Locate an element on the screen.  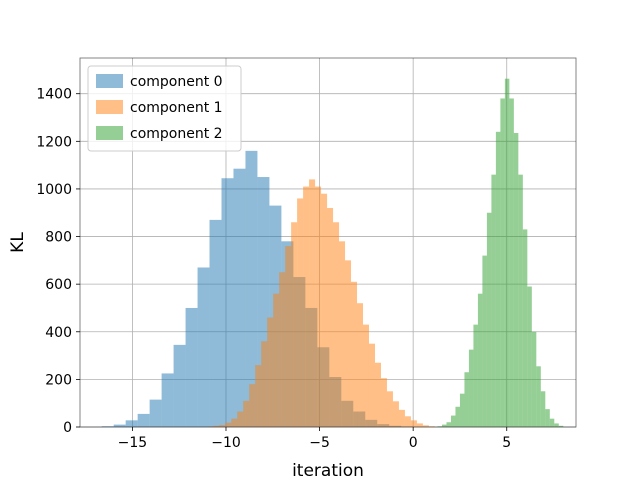
y-tick-label: 800 is located at coordinates (58, 238).